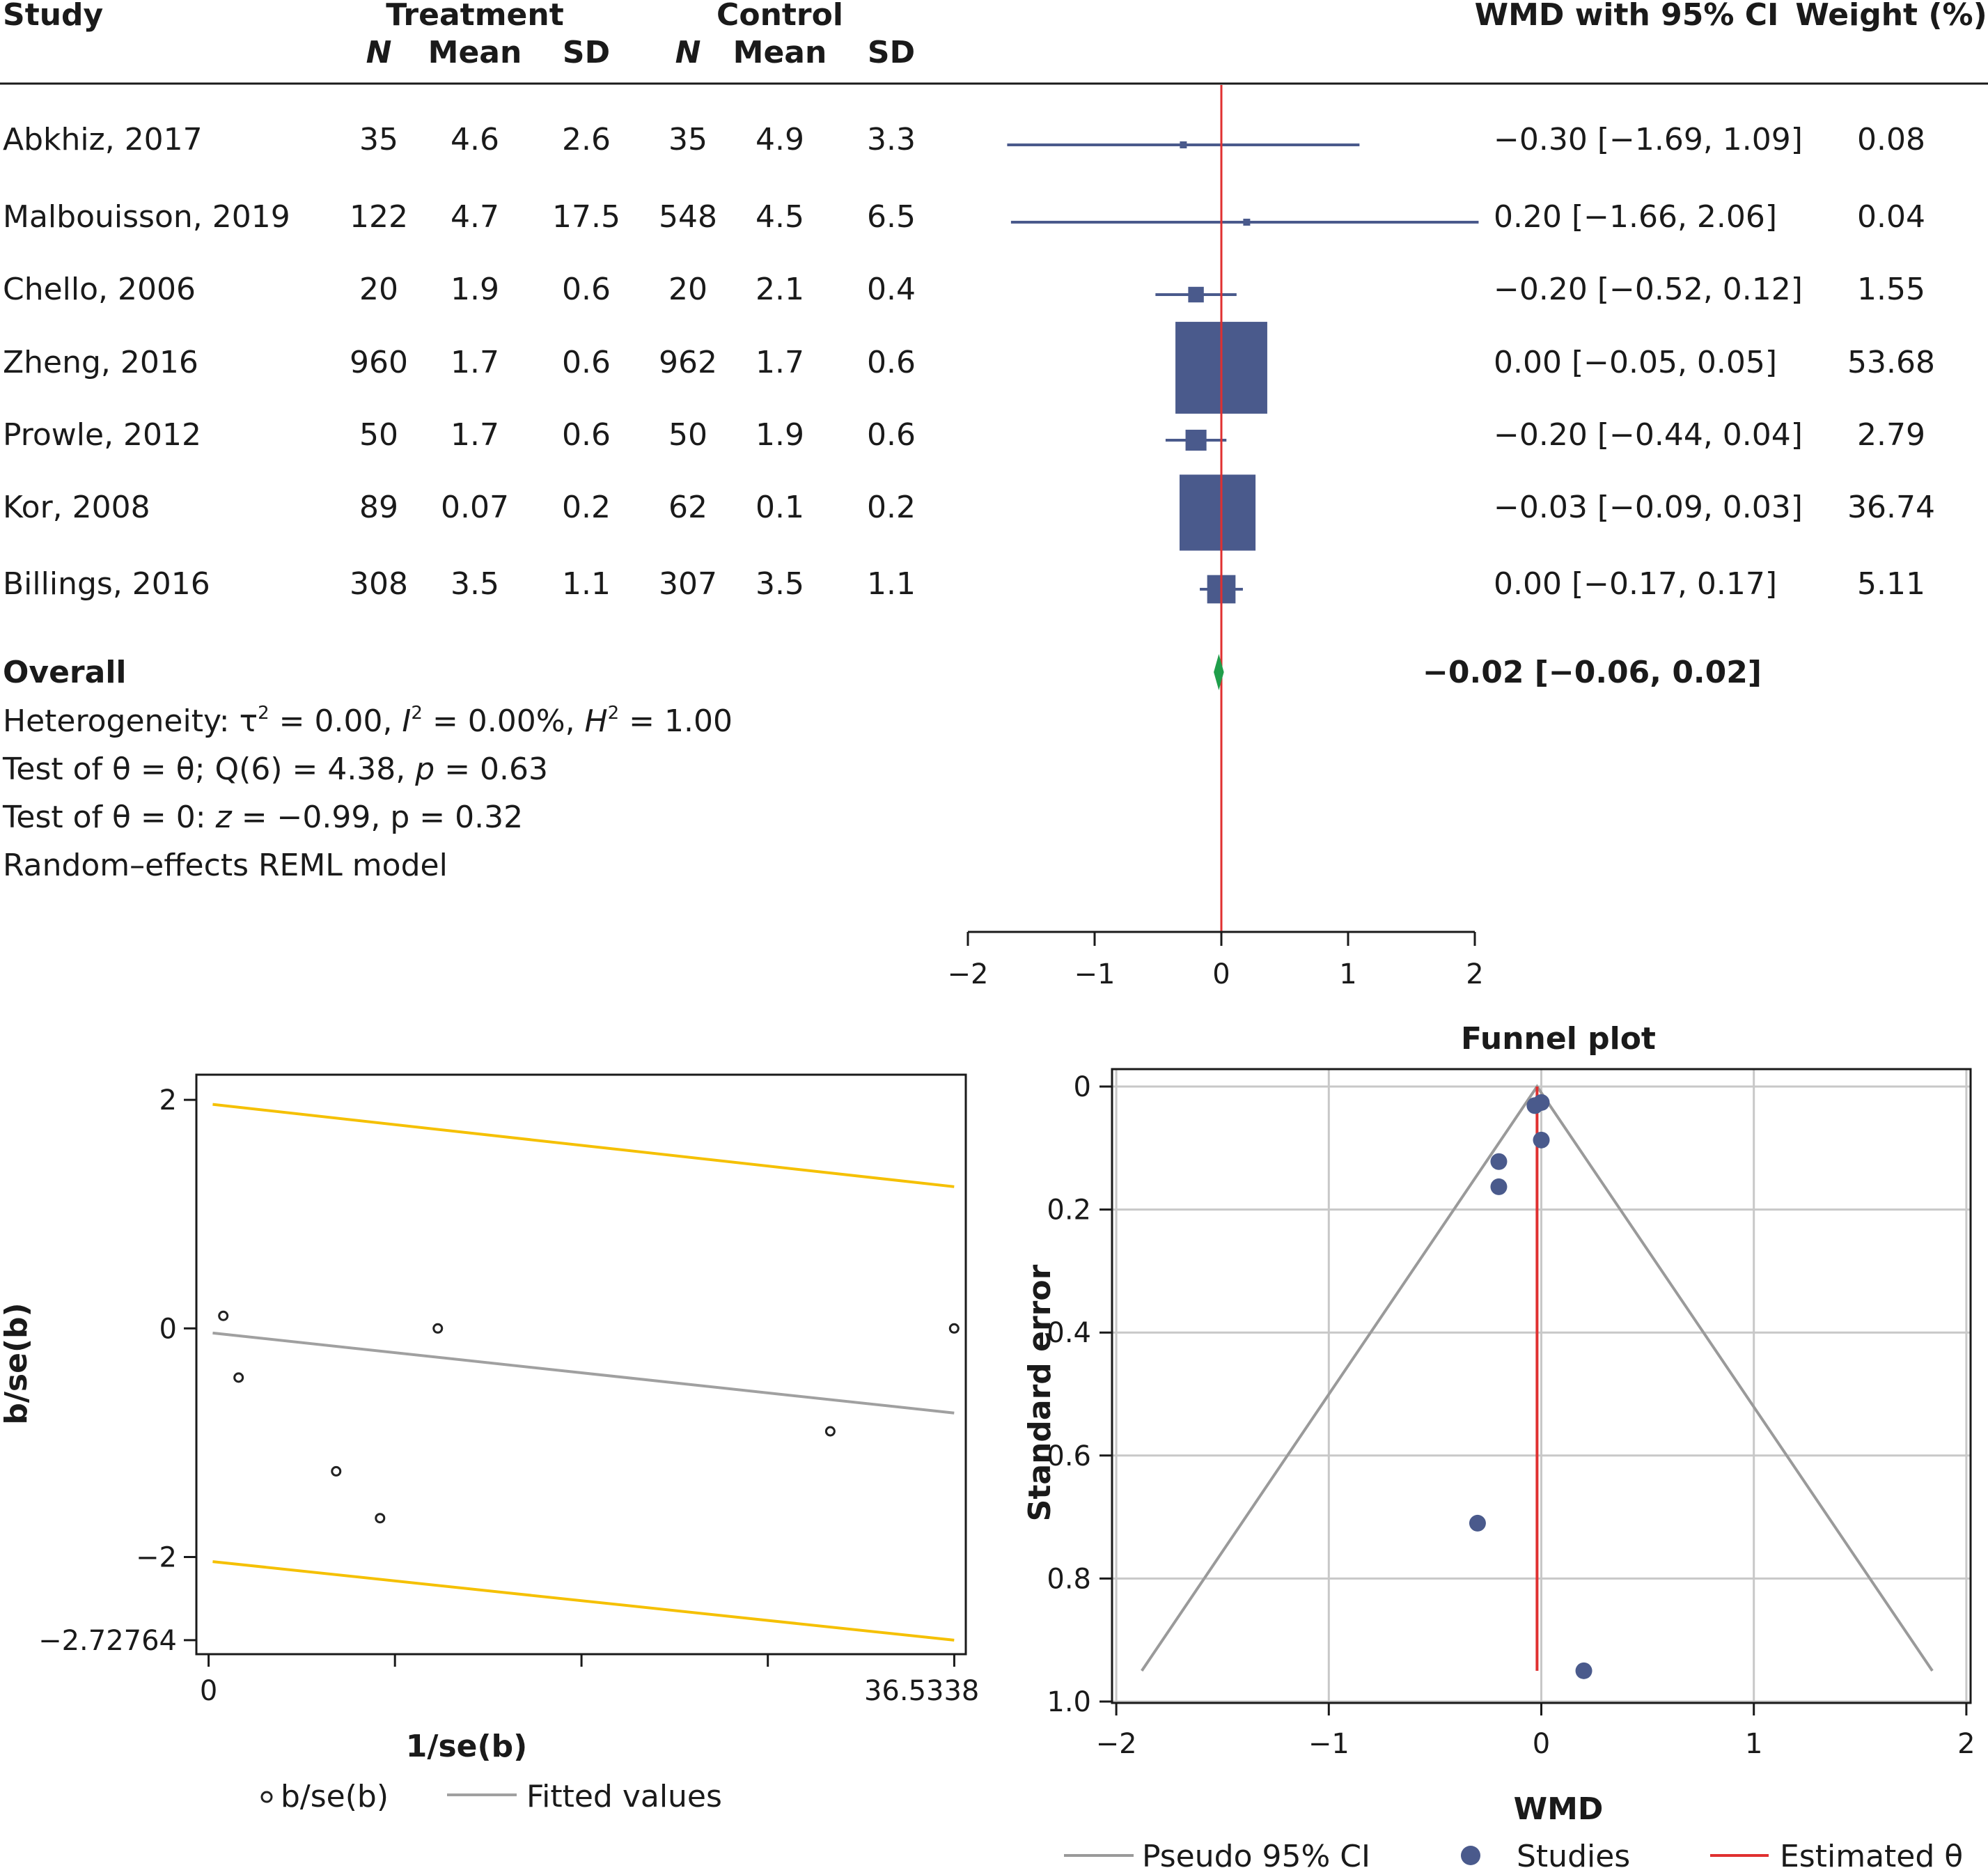 The width and height of the screenshot is (1988, 1868). I want to click on study-t-n: 50, so click(378, 435).